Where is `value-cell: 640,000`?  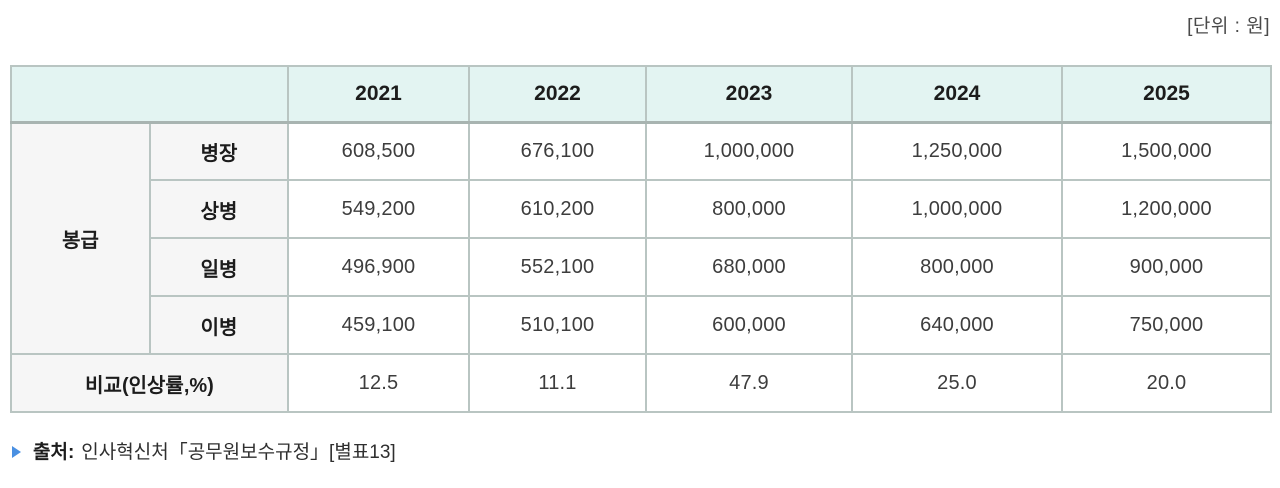 value-cell: 640,000 is located at coordinates (957, 325).